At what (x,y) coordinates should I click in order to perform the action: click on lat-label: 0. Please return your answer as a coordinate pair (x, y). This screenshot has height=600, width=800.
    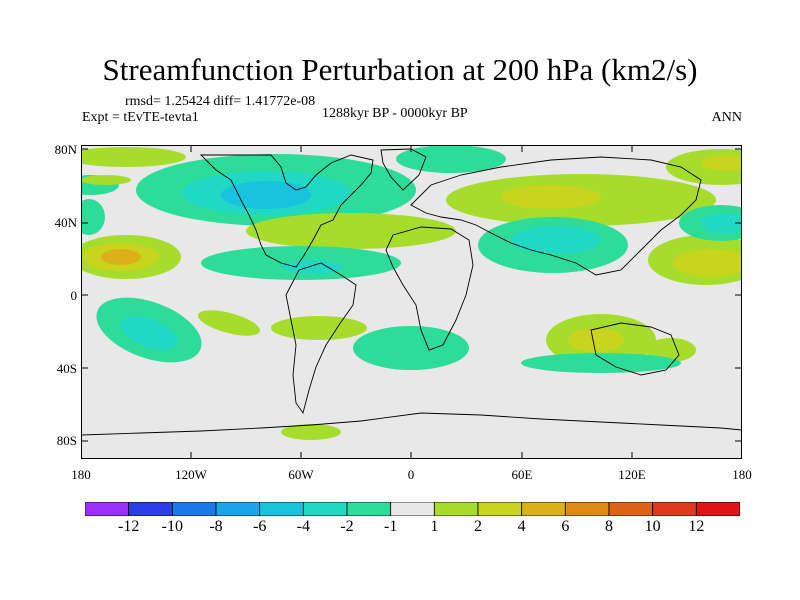
    Looking at the image, I should click on (74, 295).